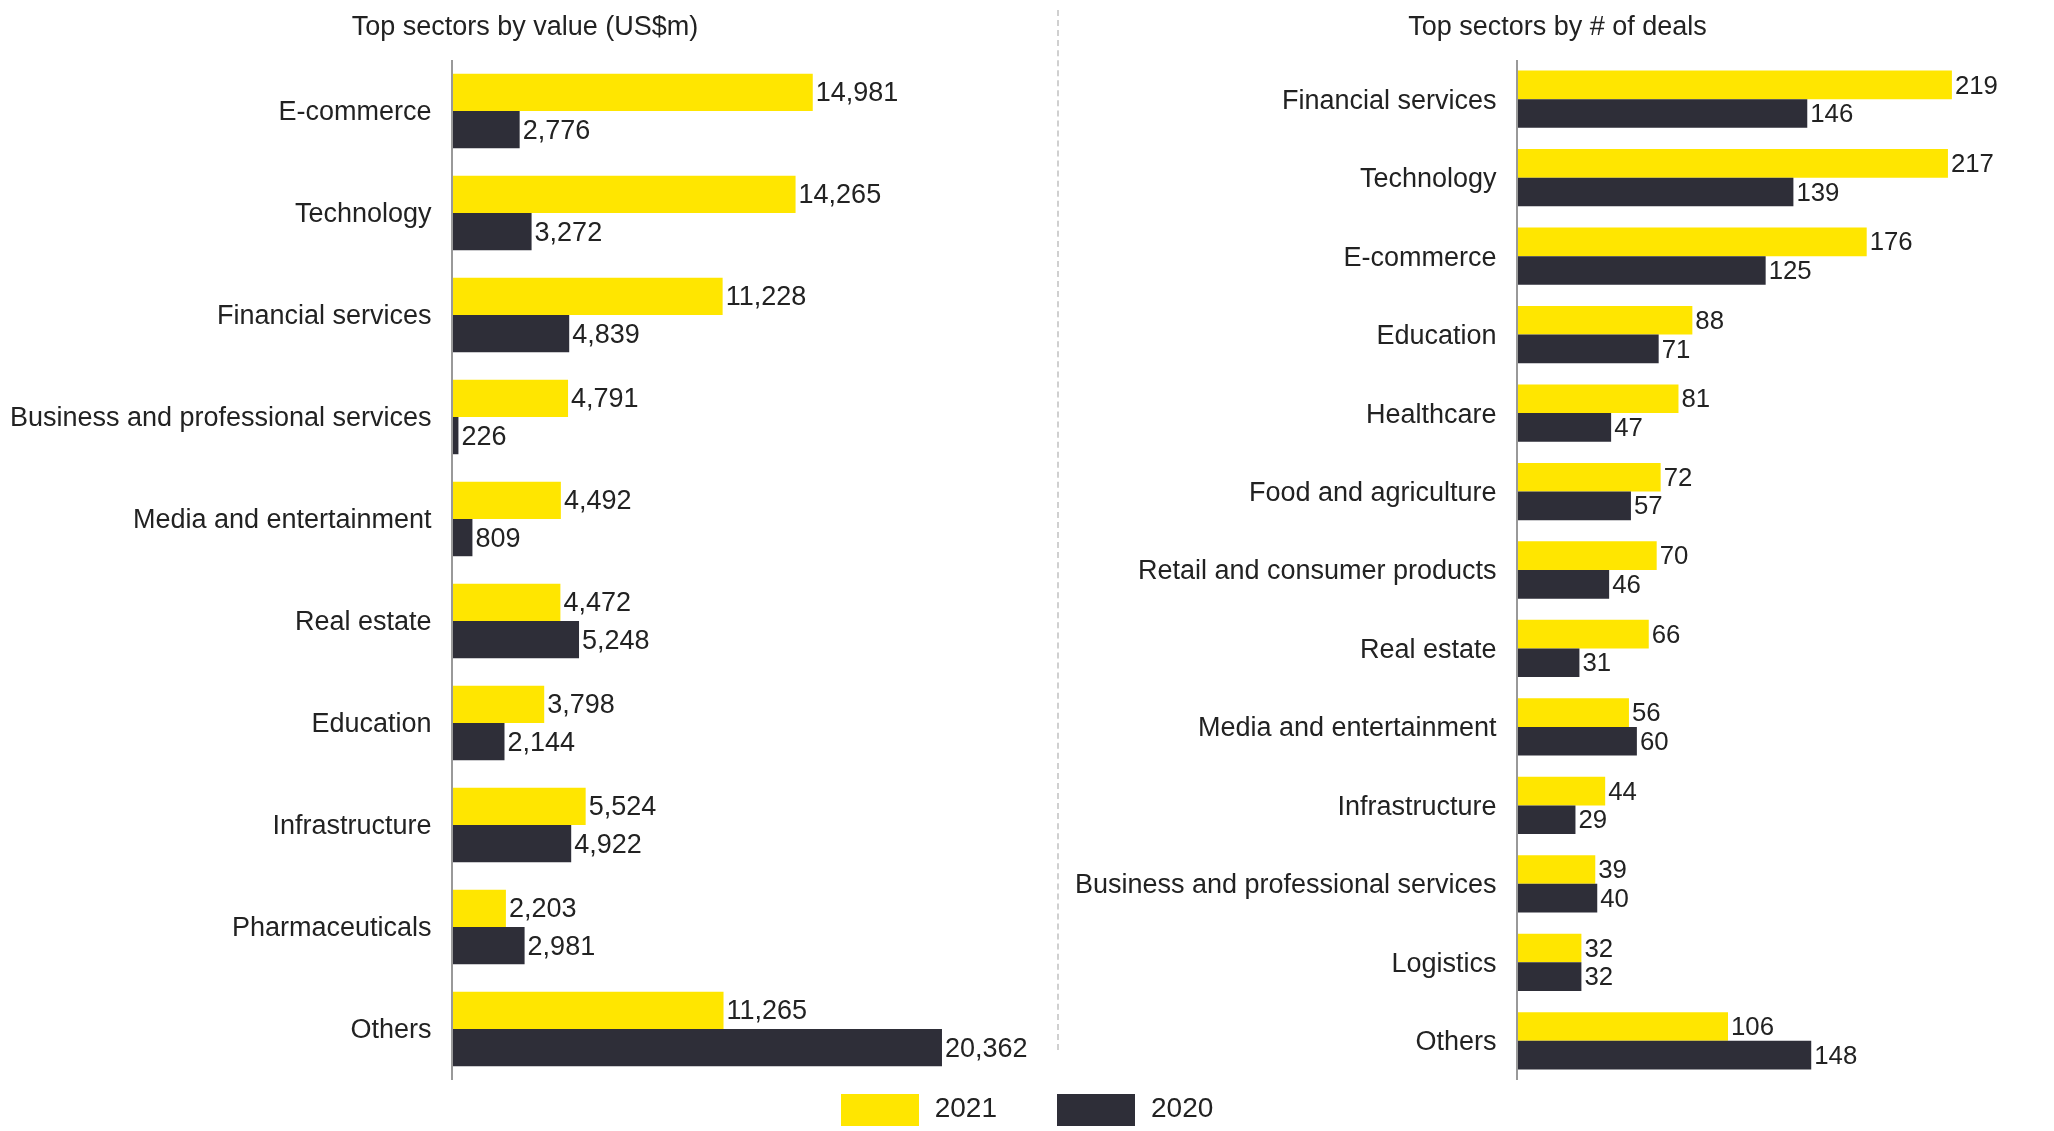 The image size is (2054, 1131). What do you see at coordinates (608, 843) in the screenshot?
I see `data-label: 4,922` at bounding box center [608, 843].